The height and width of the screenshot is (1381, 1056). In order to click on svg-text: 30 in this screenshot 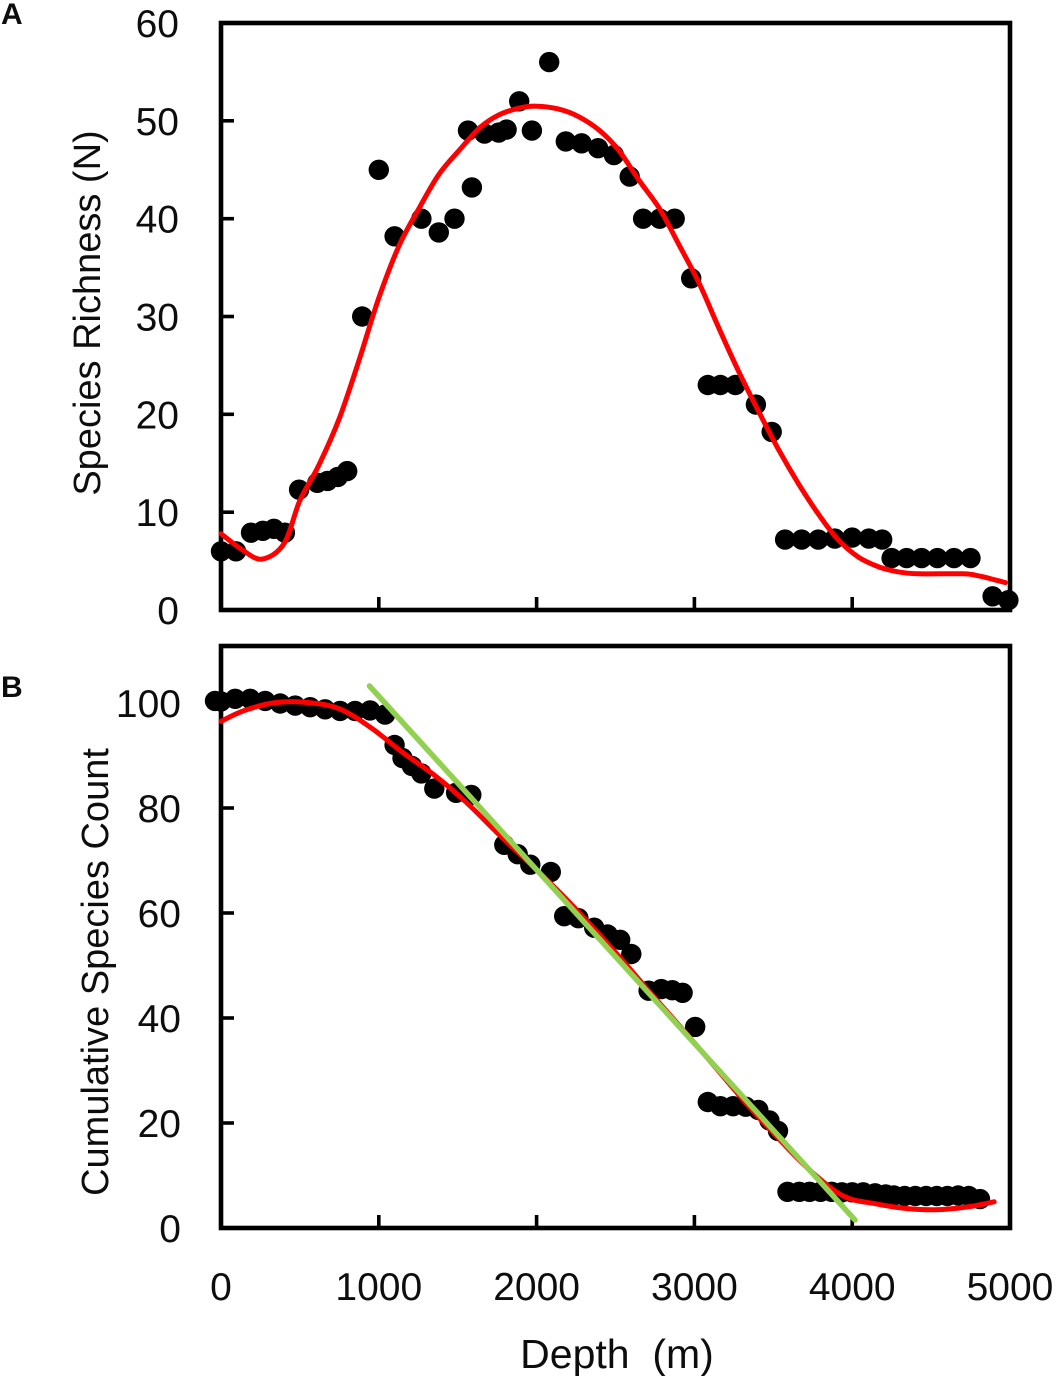, I will do `click(157, 318)`.